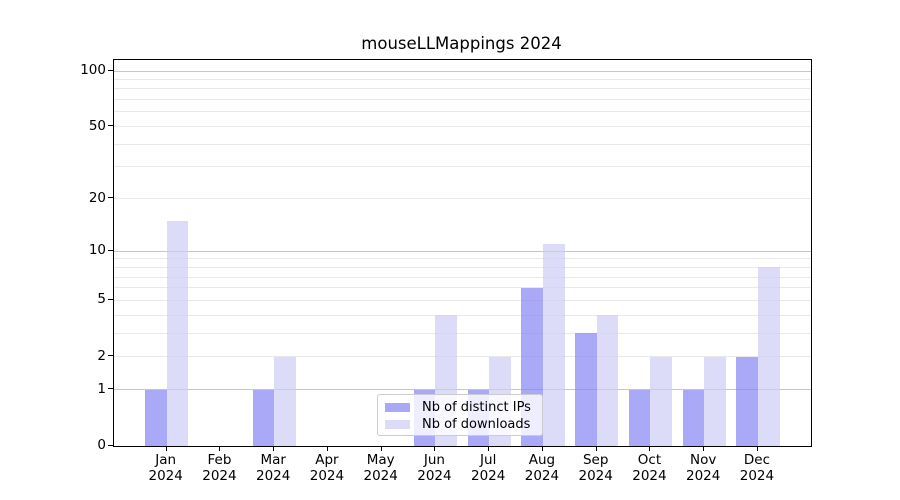 The image size is (900, 500). I want to click on x-tick-month: Mar, so click(273, 460).